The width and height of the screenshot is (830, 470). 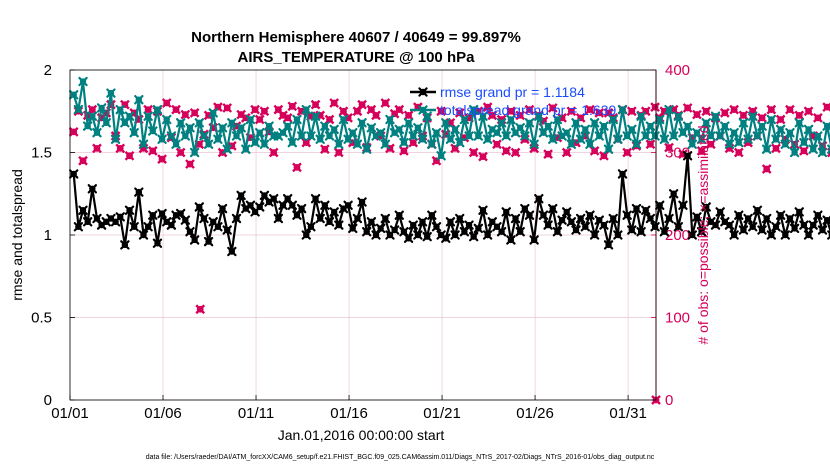 What do you see at coordinates (512, 92) in the screenshot?
I see `legend-entry-label: rmse grand pr = 1.1184` at bounding box center [512, 92].